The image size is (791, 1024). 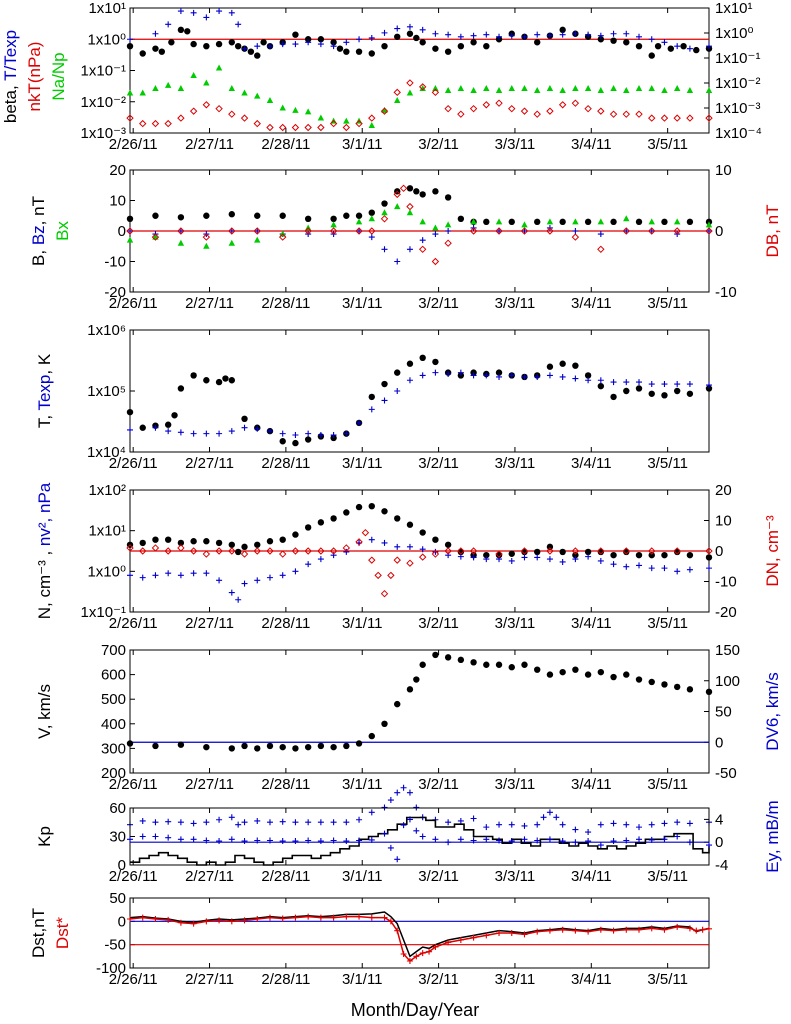 What do you see at coordinates (285, 303) in the screenshot?
I see `x-tick-label: 2/28/11` at bounding box center [285, 303].